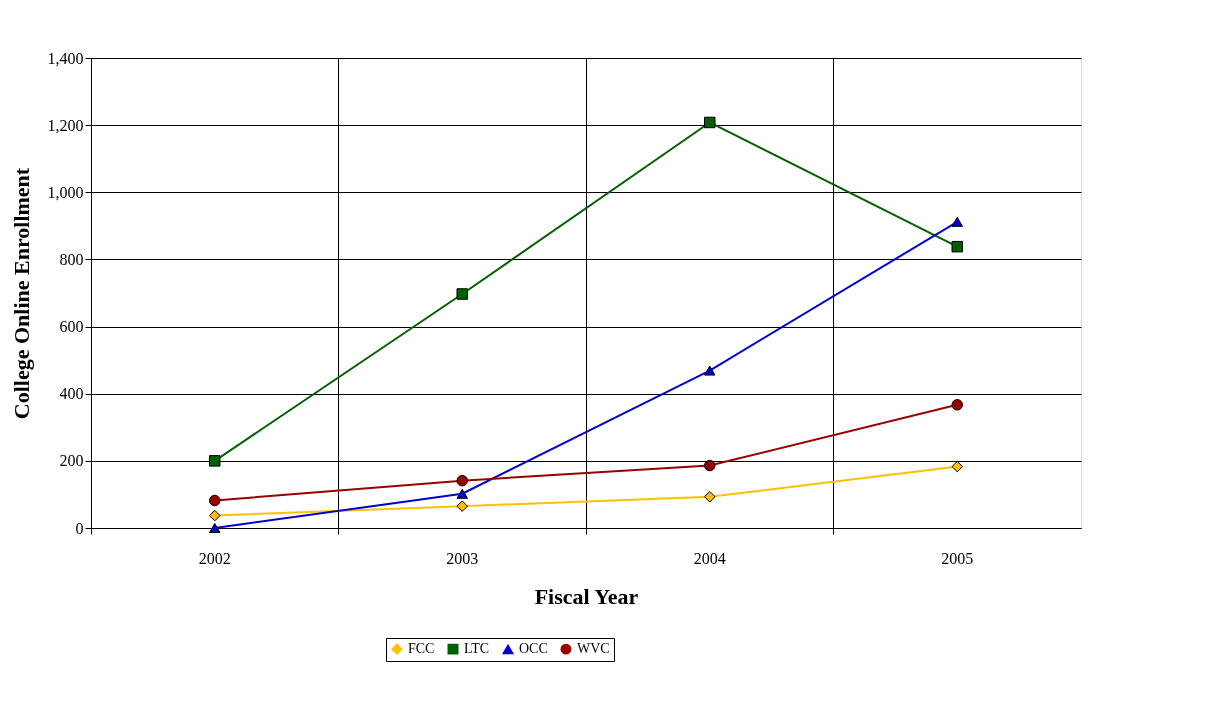 This screenshot has height=702, width=1222. I want to click on y-tick-label: 800, so click(71, 259).